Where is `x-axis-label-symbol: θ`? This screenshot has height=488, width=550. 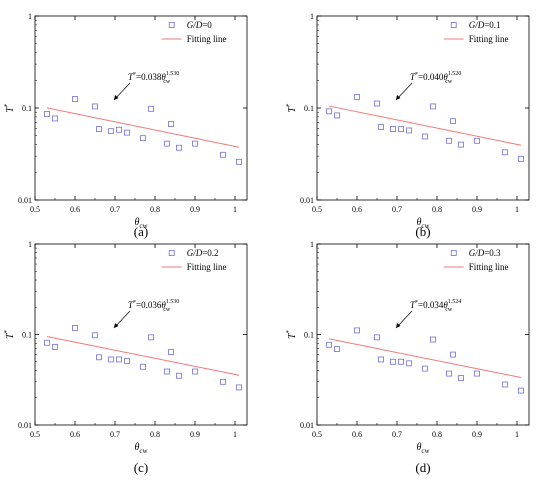
x-axis-label-symbol: θ is located at coordinates (136, 222).